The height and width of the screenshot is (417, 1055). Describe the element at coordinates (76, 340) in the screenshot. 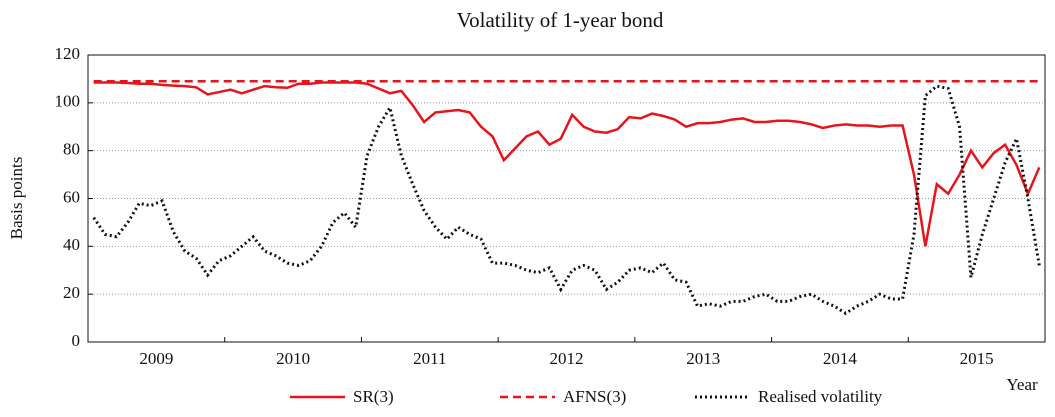

I see `y-tick-label: 0` at that location.